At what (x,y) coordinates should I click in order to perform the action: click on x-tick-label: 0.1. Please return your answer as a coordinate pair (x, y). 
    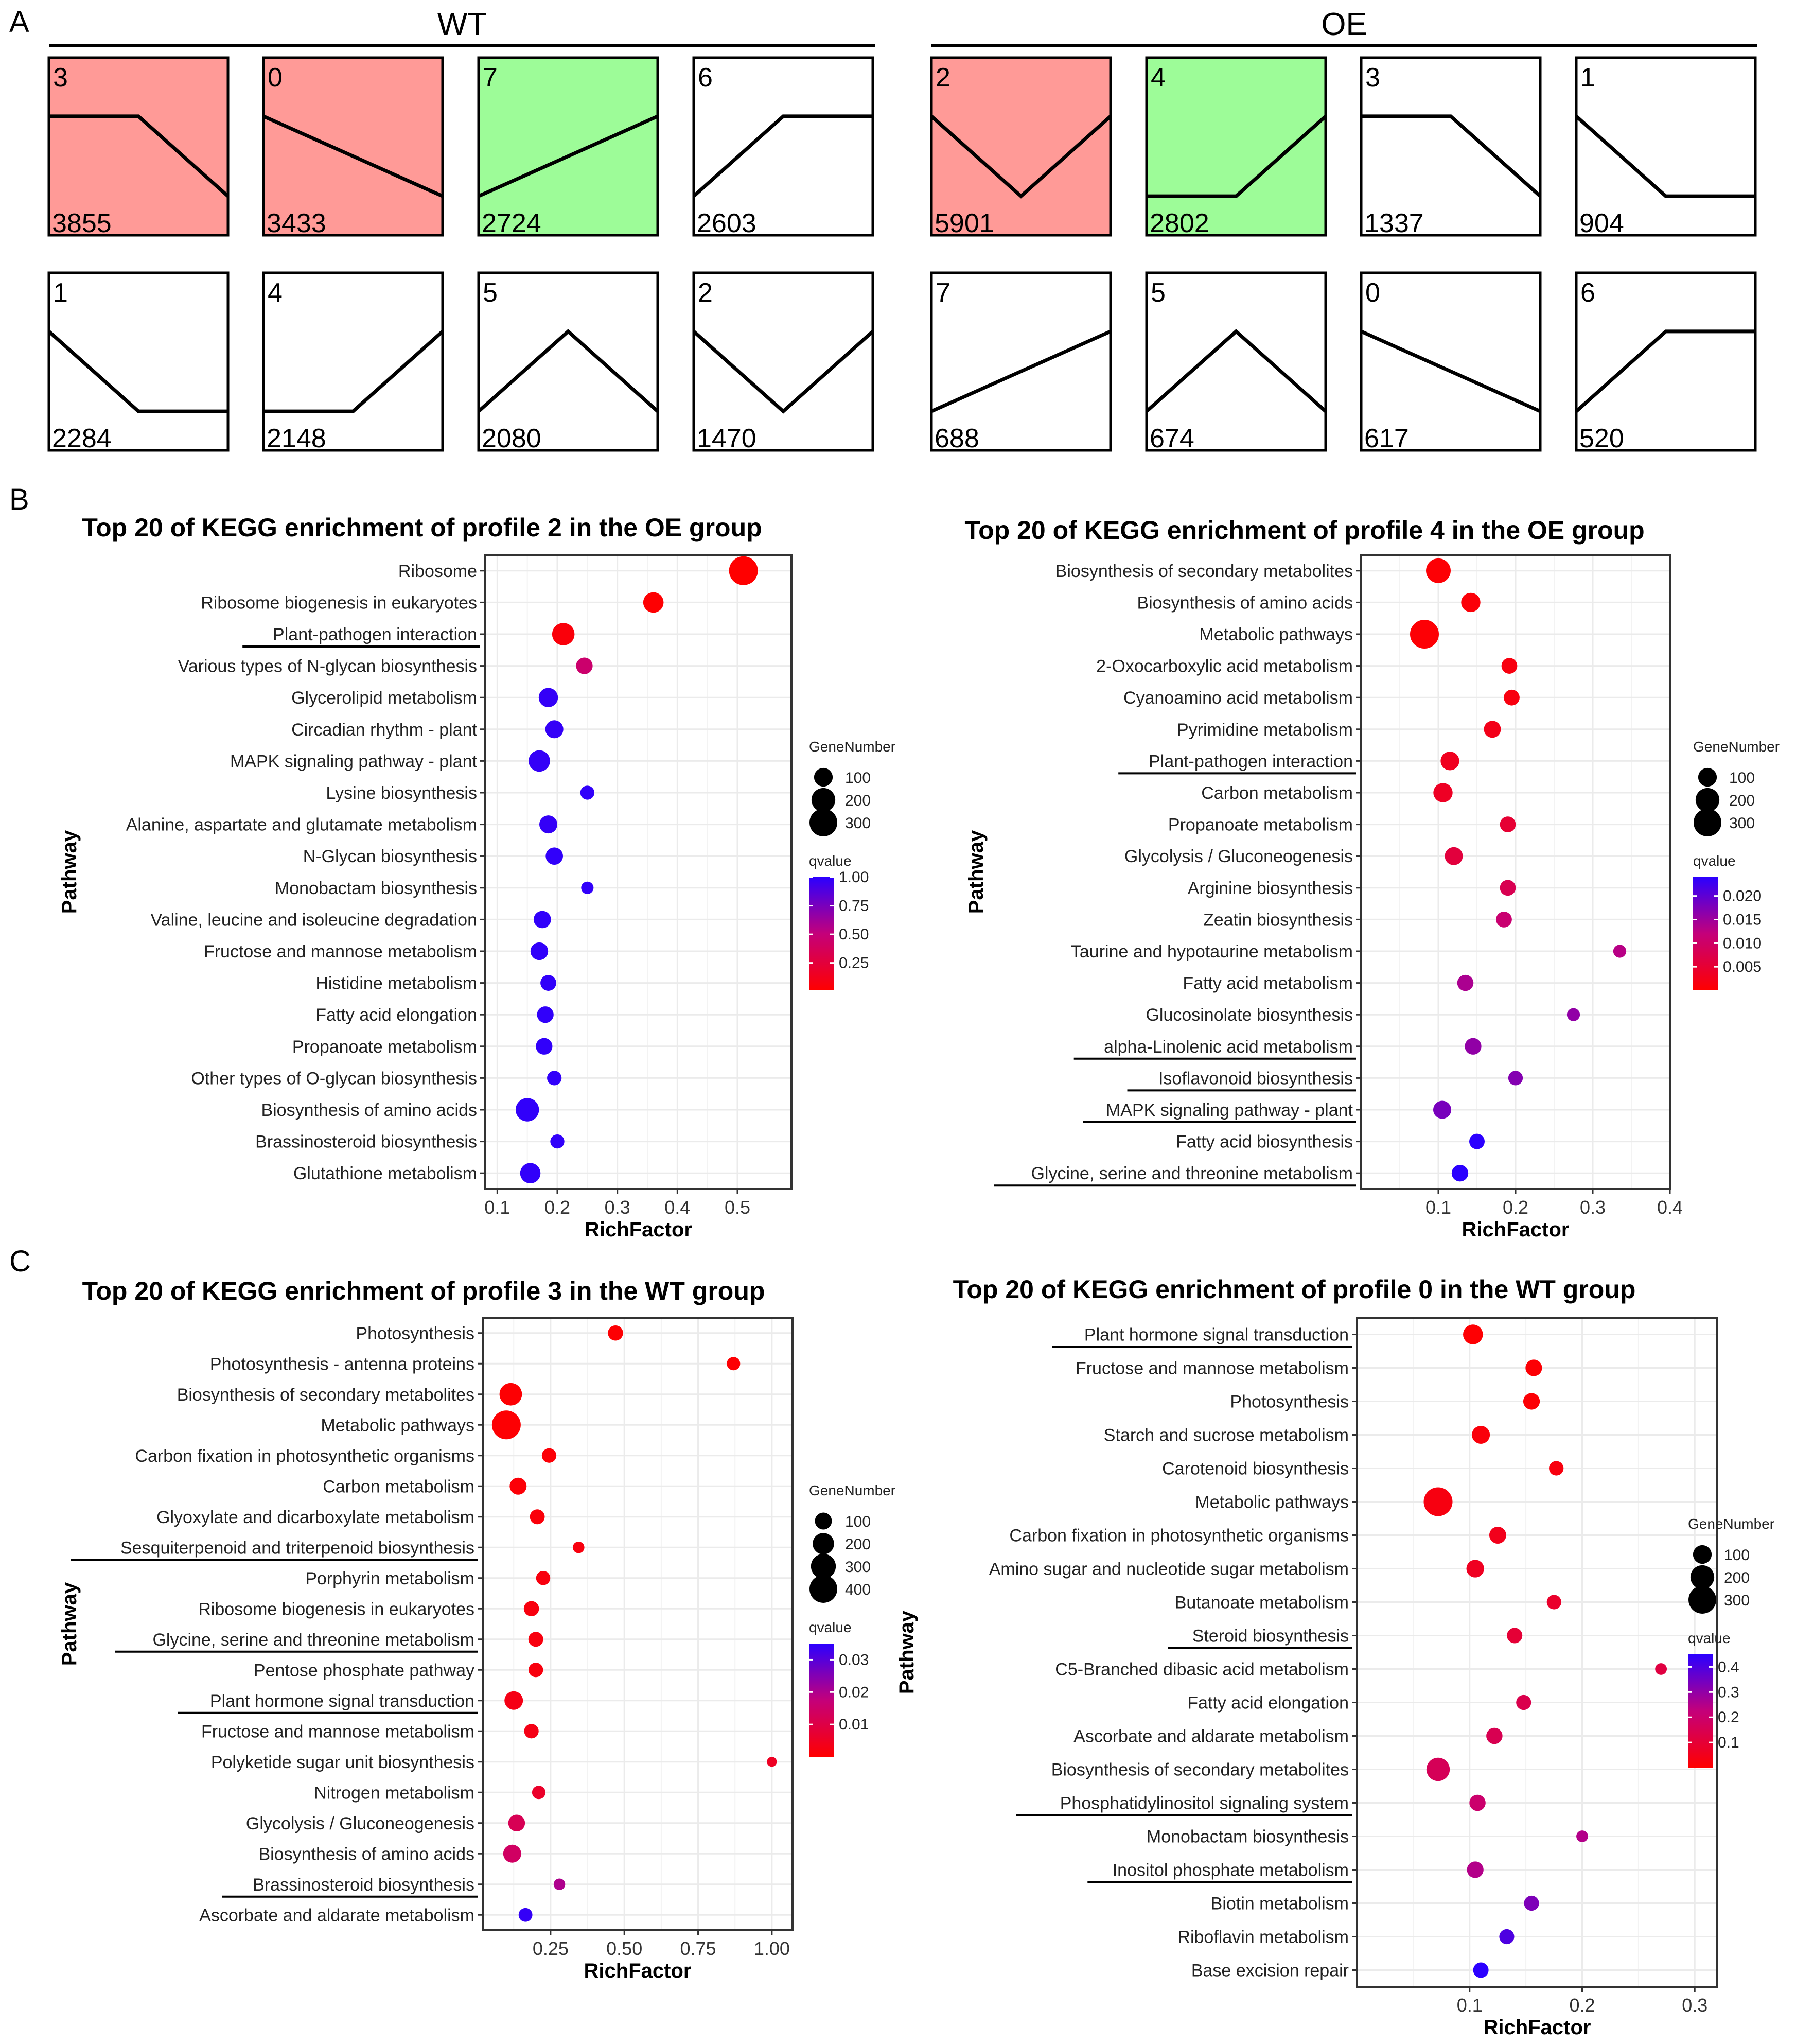
    Looking at the image, I should click on (1470, 2005).